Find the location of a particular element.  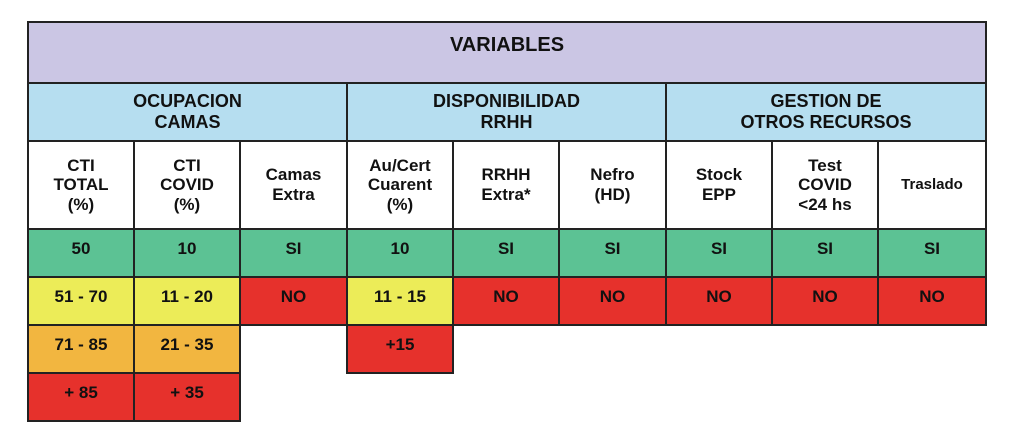

cell-cti-covid-red: + 35 is located at coordinates (187, 397).